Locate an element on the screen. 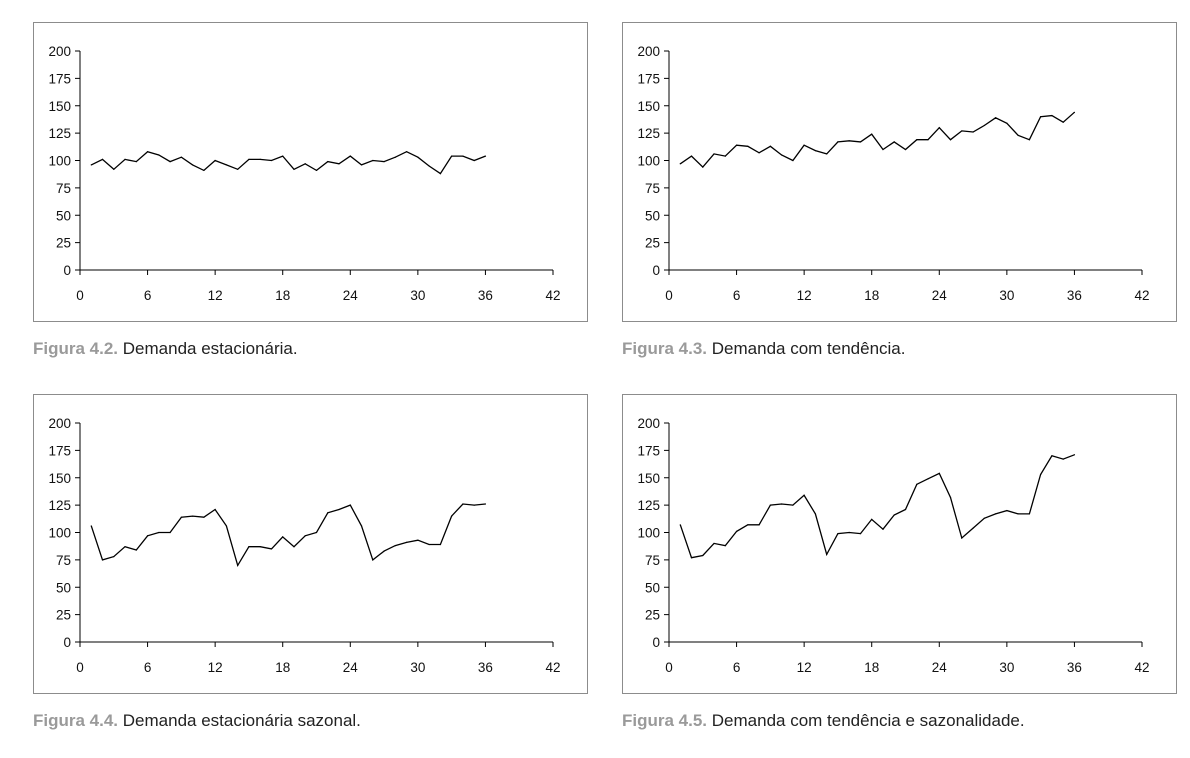 The height and width of the screenshot is (758, 1190). figure-number: Figura 4.5. is located at coordinates (665, 720).